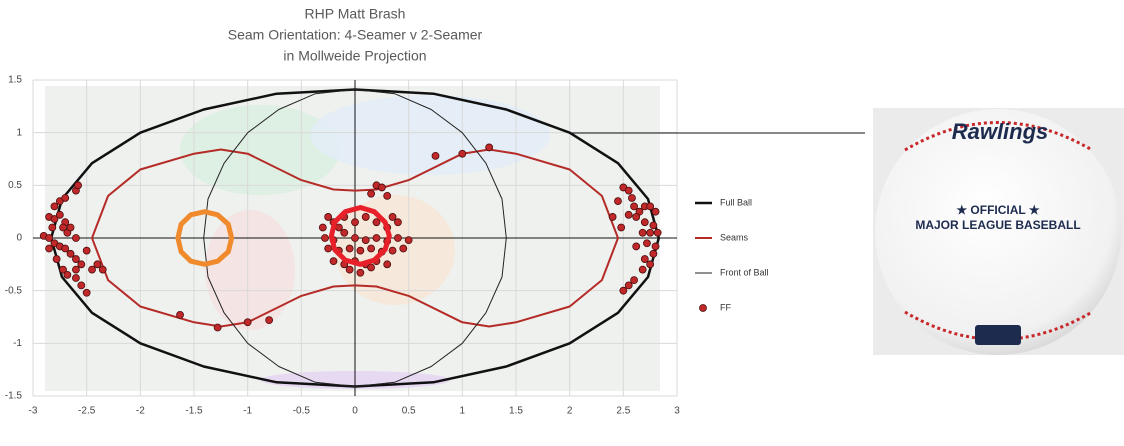  What do you see at coordinates (463, 411) in the screenshot?
I see `x-tick-label: 1` at bounding box center [463, 411].